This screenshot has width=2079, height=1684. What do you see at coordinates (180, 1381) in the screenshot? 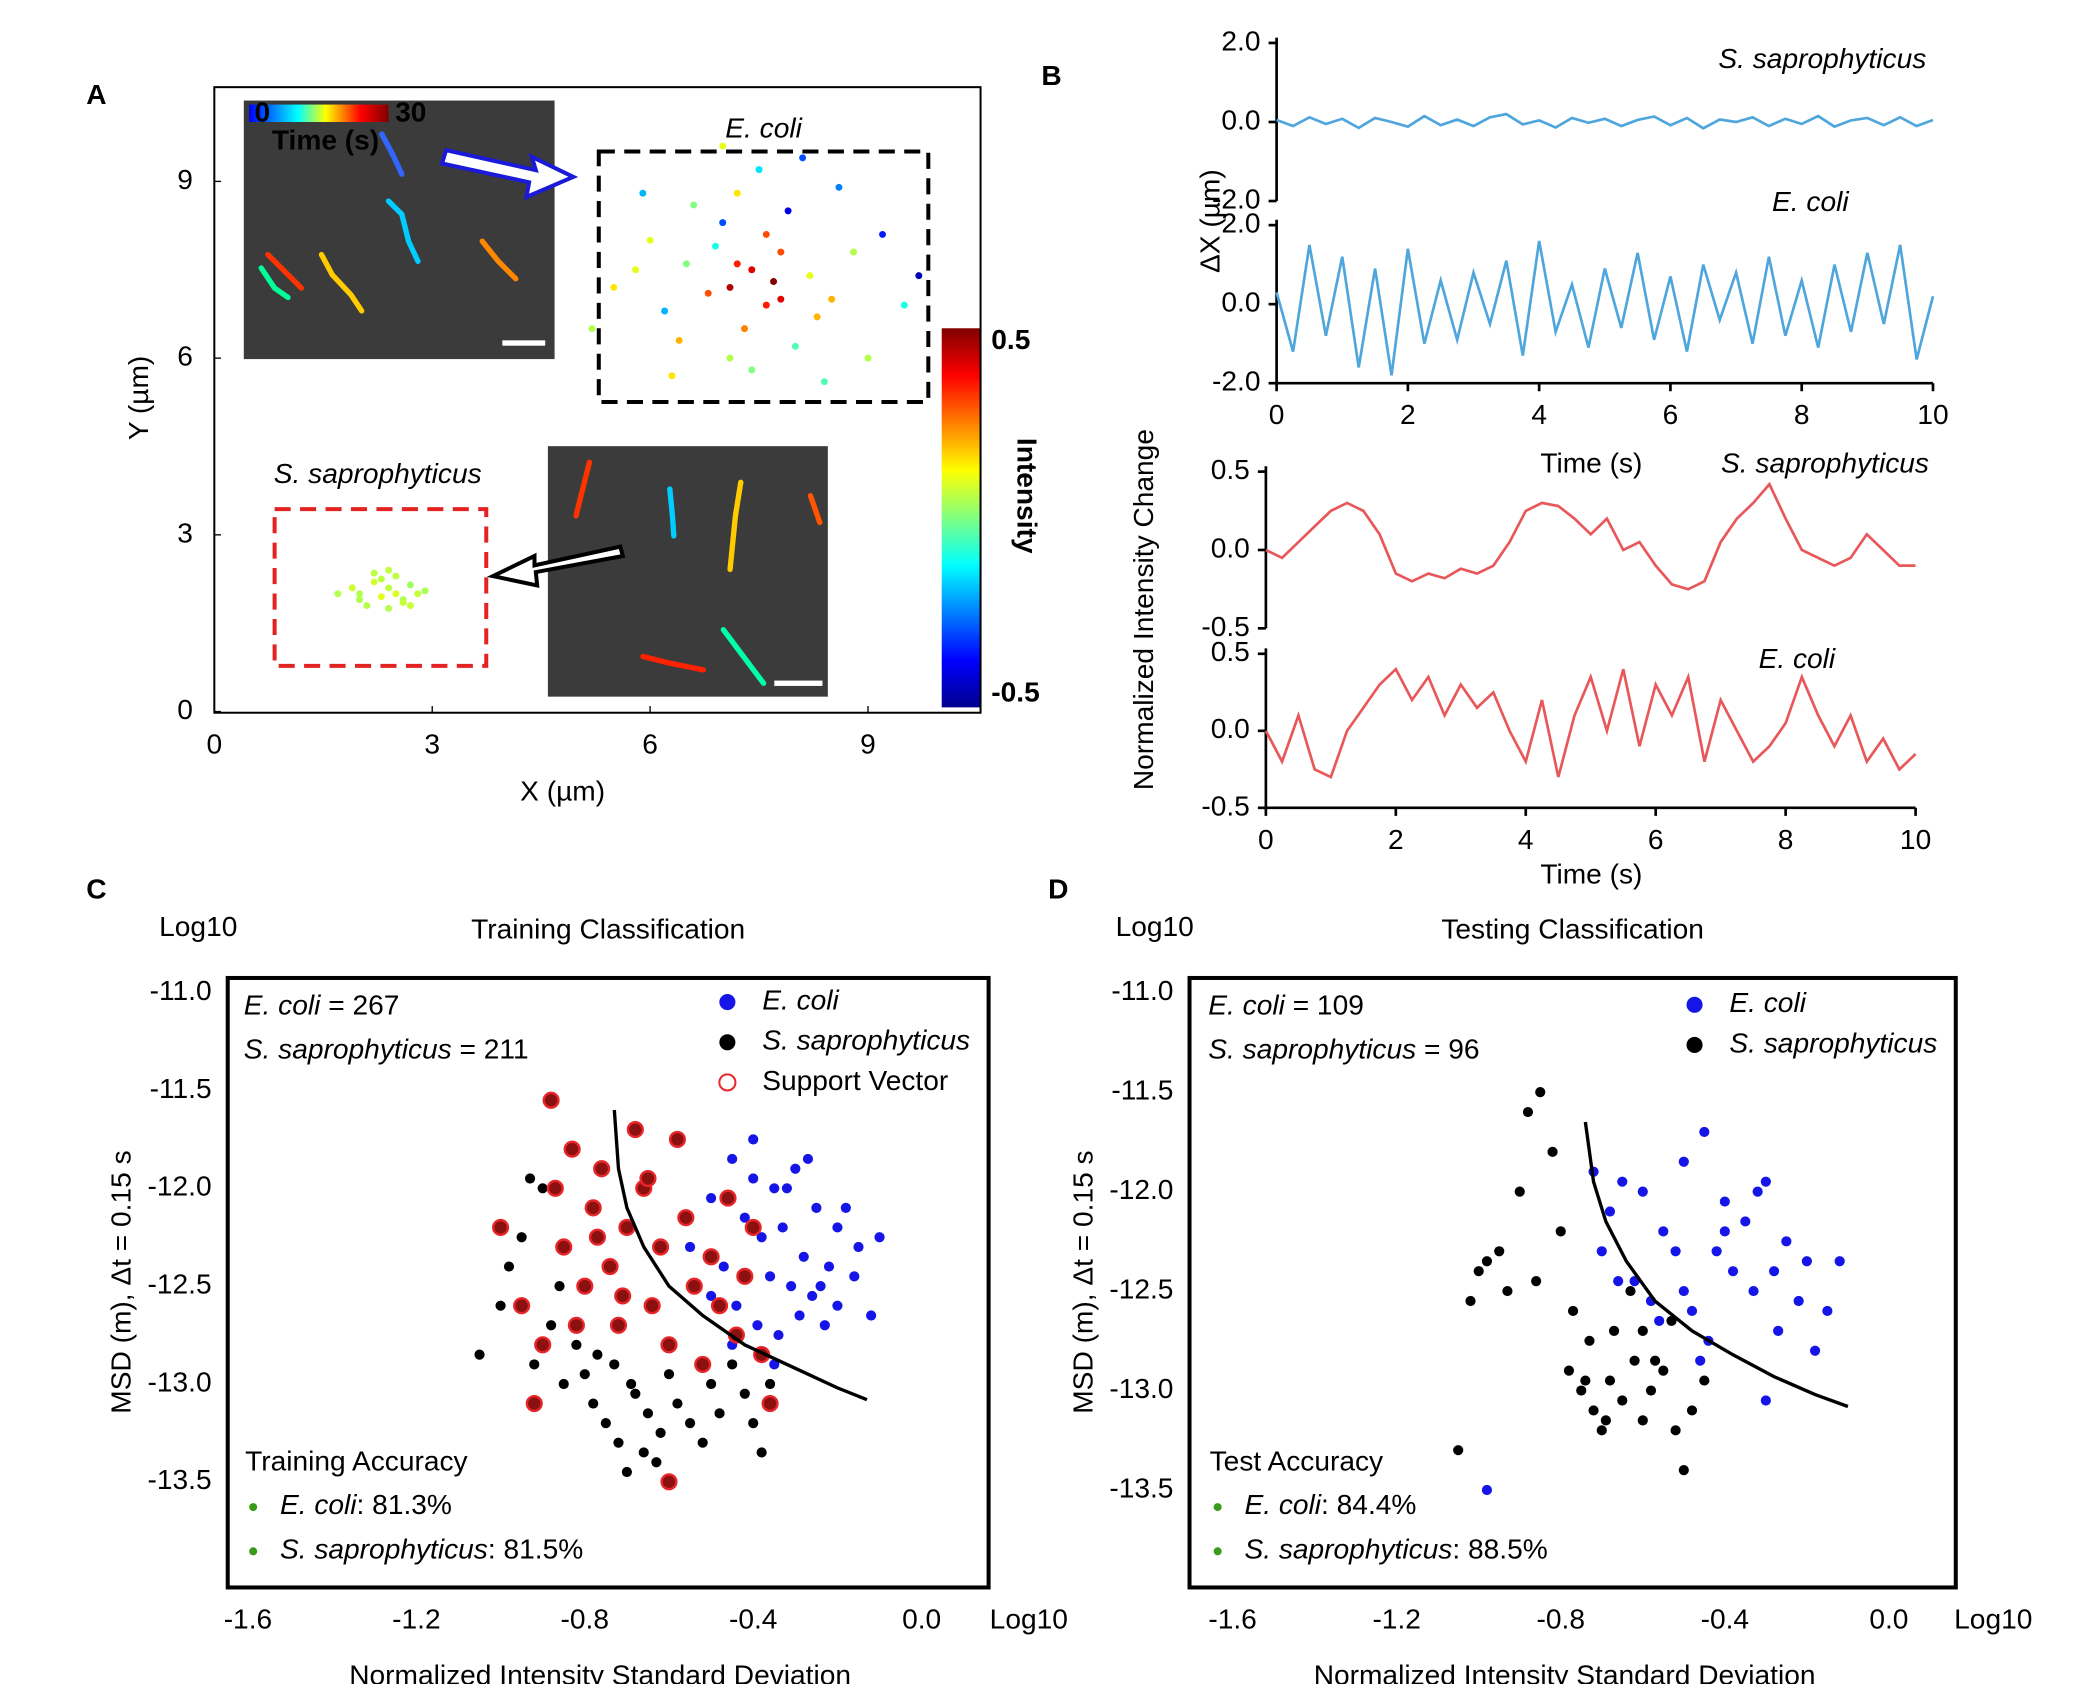
I see `y-tick-label: -13.0` at bounding box center [180, 1381].